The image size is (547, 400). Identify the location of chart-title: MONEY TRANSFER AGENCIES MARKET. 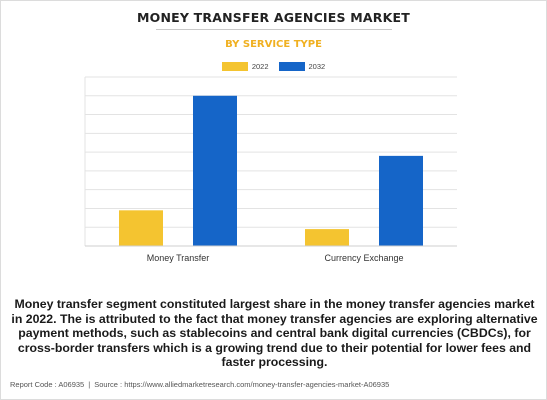
(273, 17).